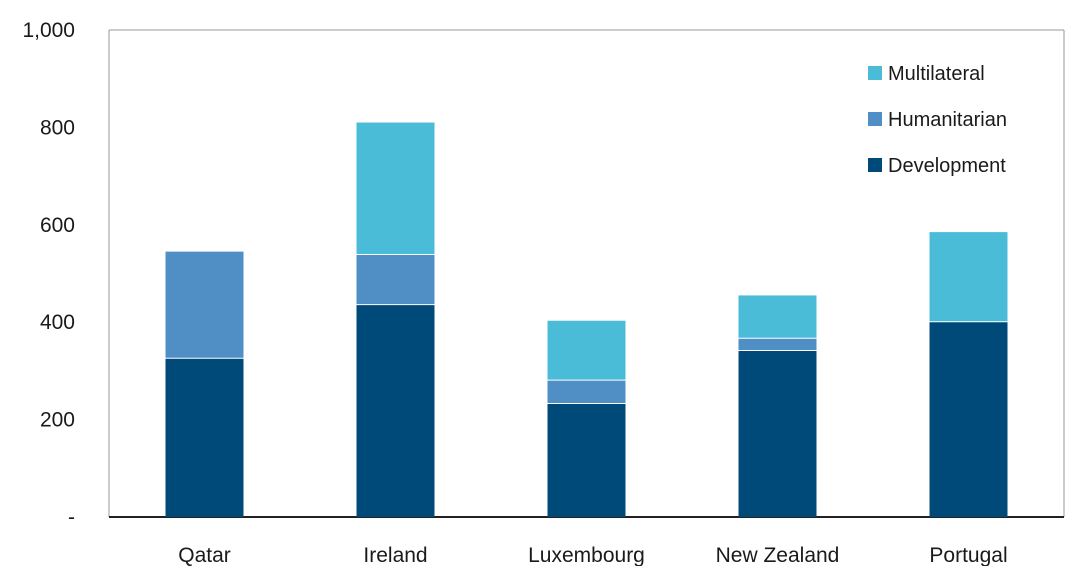 This screenshot has height=566, width=1067. What do you see at coordinates (936, 74) in the screenshot?
I see `legend-label-multilateral: Multilateral` at bounding box center [936, 74].